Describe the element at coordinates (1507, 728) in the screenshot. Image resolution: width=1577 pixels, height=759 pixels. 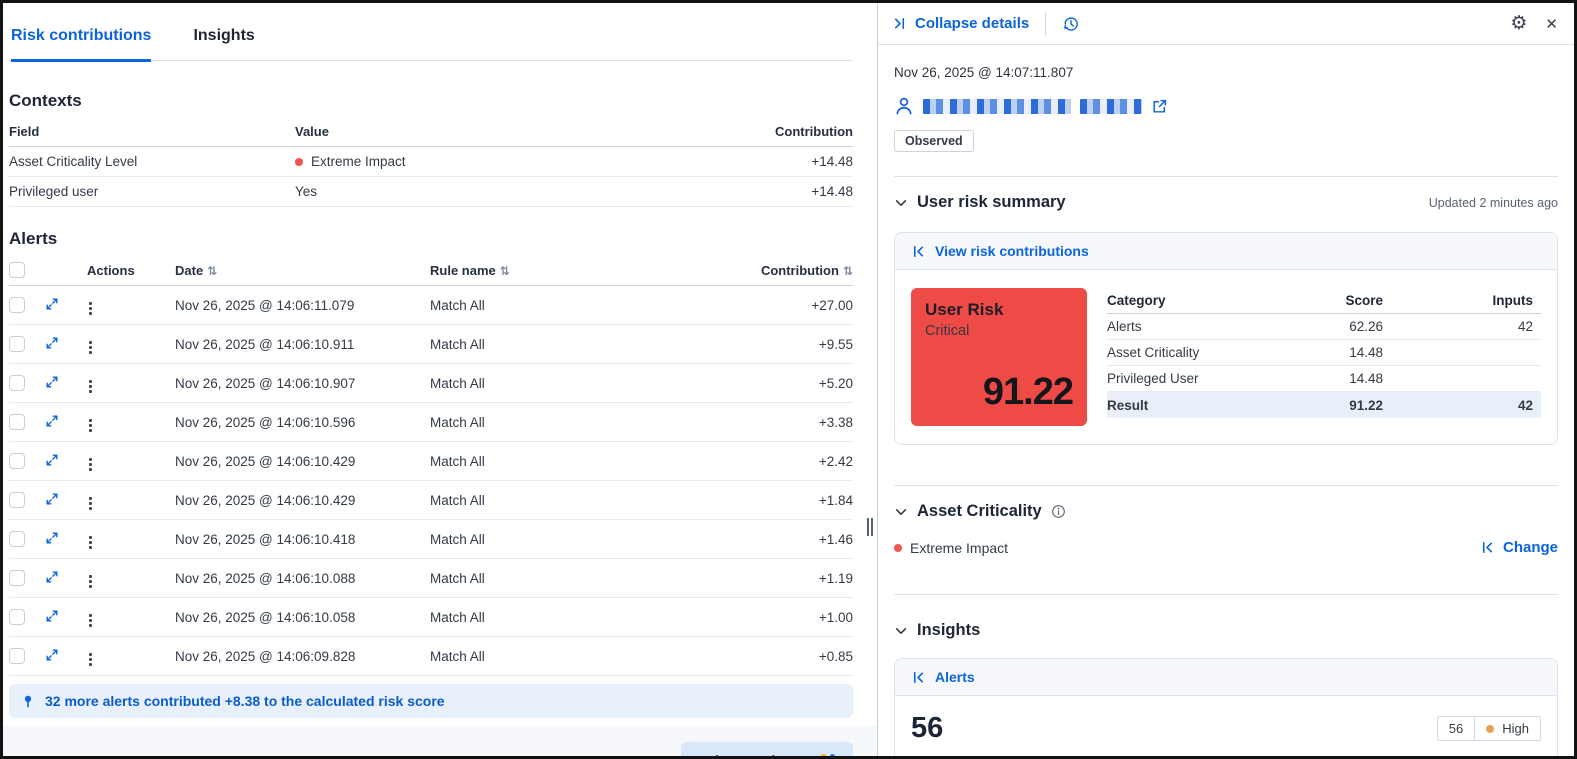
I see `severity-level: High` at that location.